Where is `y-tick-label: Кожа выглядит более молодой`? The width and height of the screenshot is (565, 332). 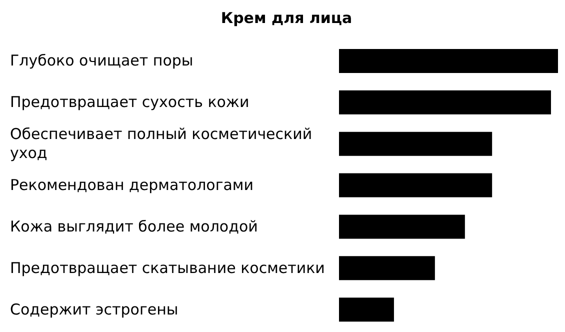 y-tick-label: Кожа выглядит более молодой is located at coordinates (134, 226).